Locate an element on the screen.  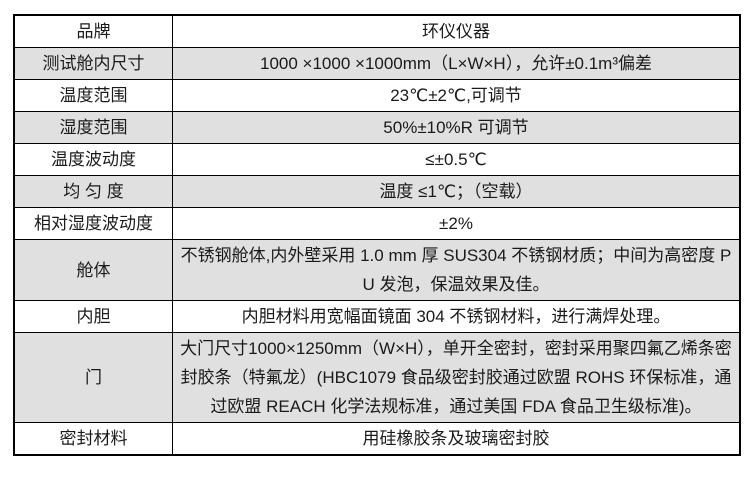
table-row: 内胆 内胆材料用宽幅面镜面 304 不锈钢材料，进行满焊处理。 is located at coordinates (377, 316).